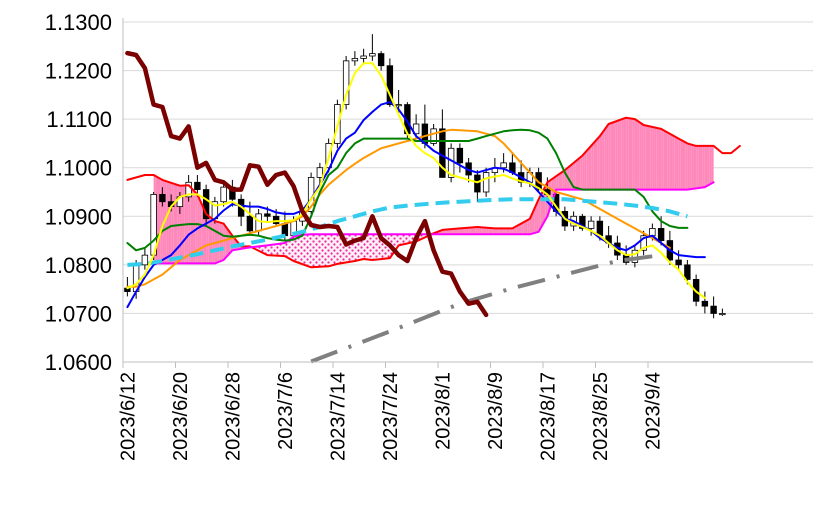  Describe the element at coordinates (443, 411) in the screenshot. I see `x-tick-label: 2023/8/1` at that location.